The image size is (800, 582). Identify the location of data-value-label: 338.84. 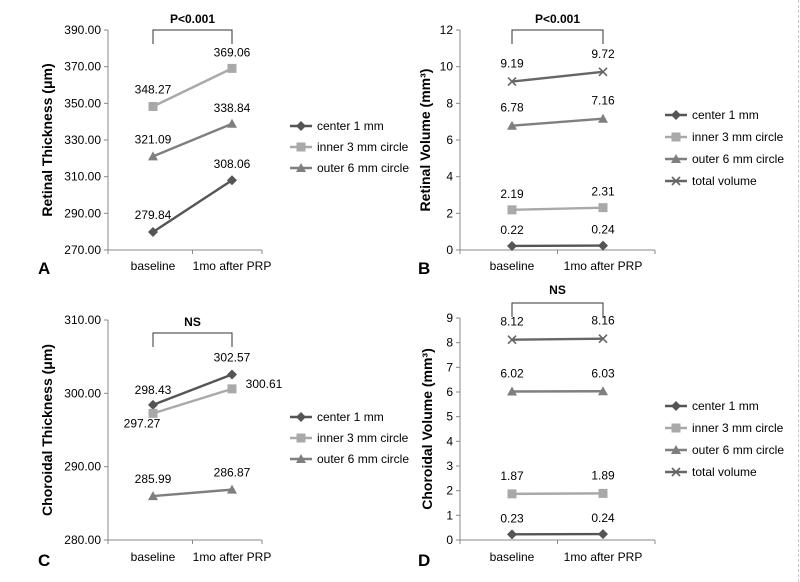
(232, 108).